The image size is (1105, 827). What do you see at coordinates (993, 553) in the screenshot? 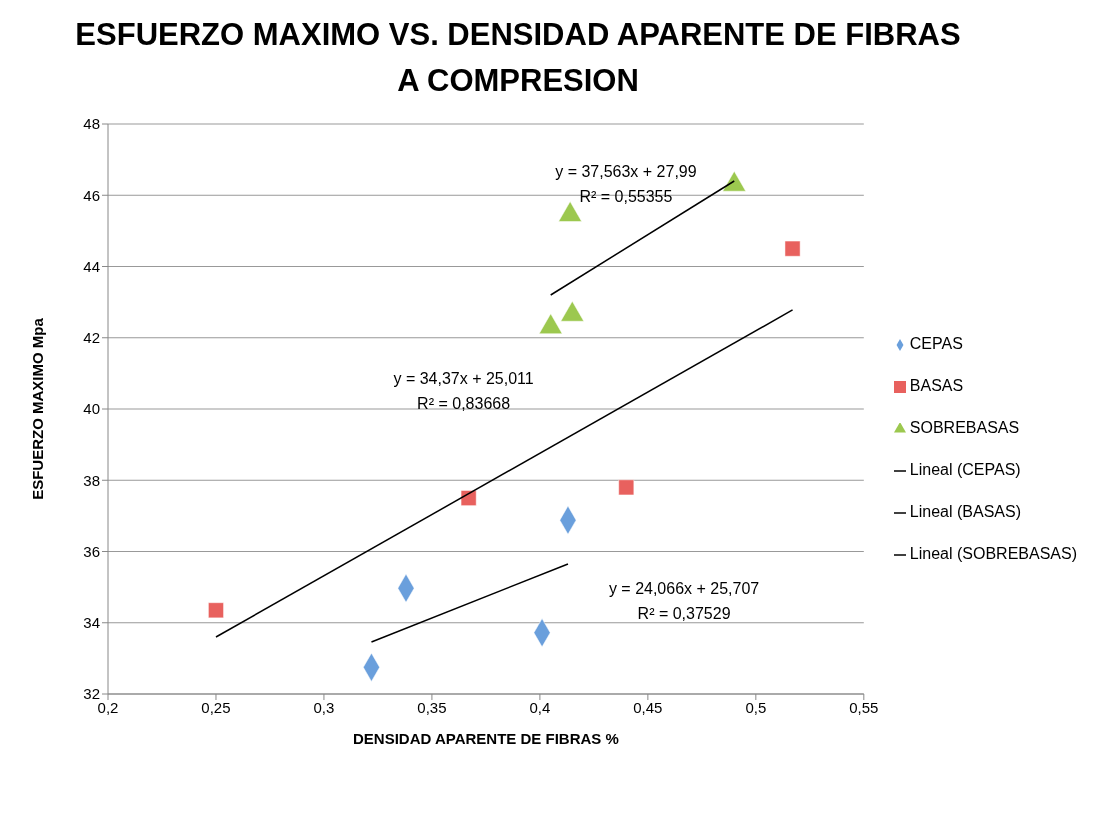
I see `legend-label: Lineal (SOBREBASAS)` at bounding box center [993, 553].